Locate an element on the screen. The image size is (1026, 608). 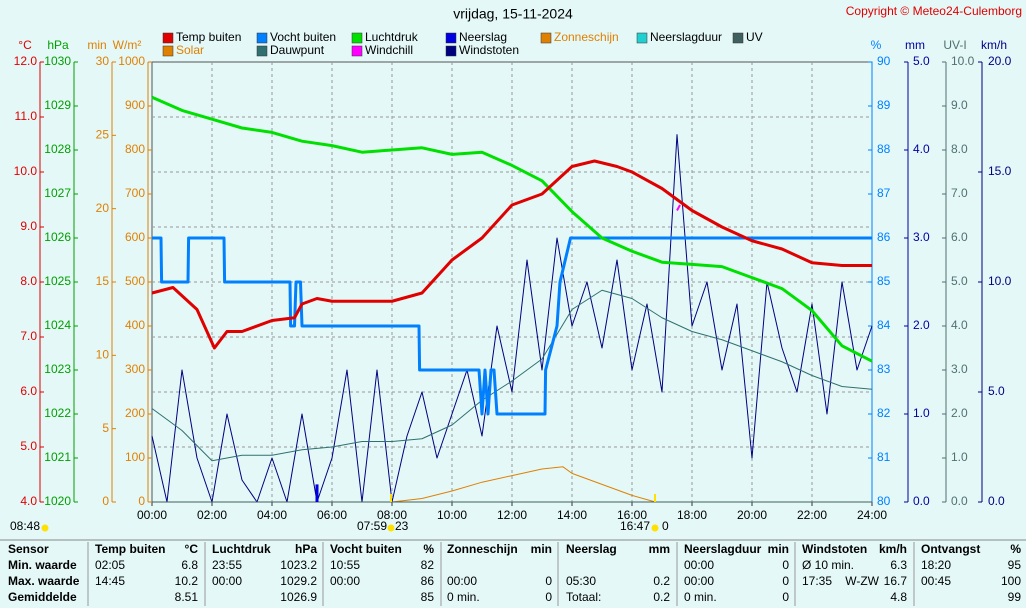
table-header: Ontvangst is located at coordinates (950, 549).